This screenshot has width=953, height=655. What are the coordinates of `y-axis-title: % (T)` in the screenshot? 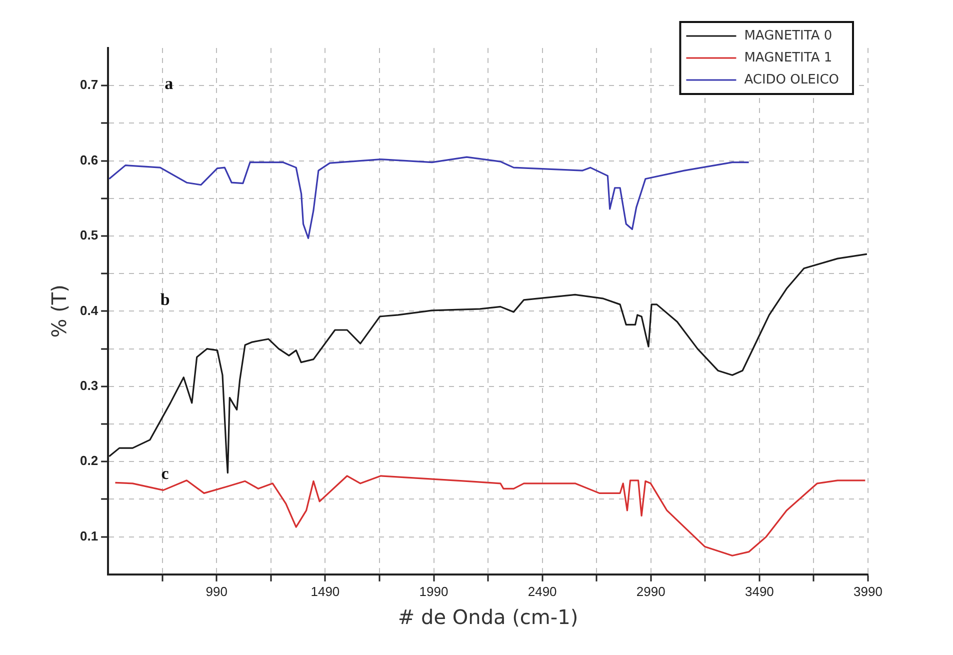 It's located at (59, 311).